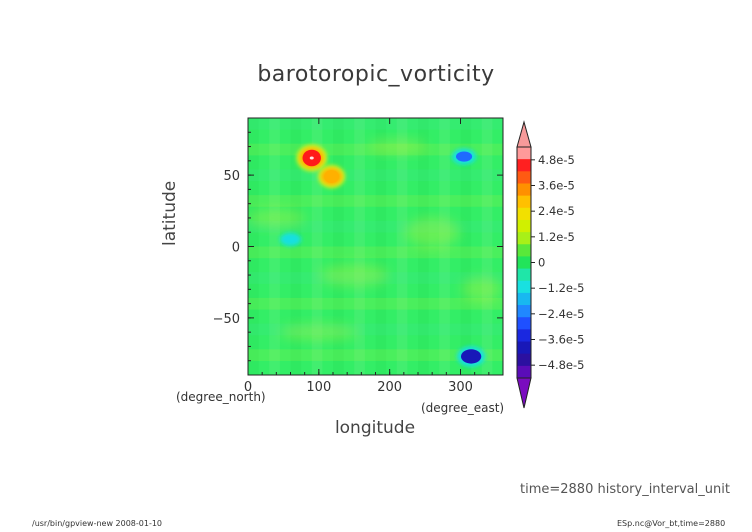 This screenshot has width=752, height=532. I want to click on time-annotation: time=2880 history_interval_unit, so click(625, 489).